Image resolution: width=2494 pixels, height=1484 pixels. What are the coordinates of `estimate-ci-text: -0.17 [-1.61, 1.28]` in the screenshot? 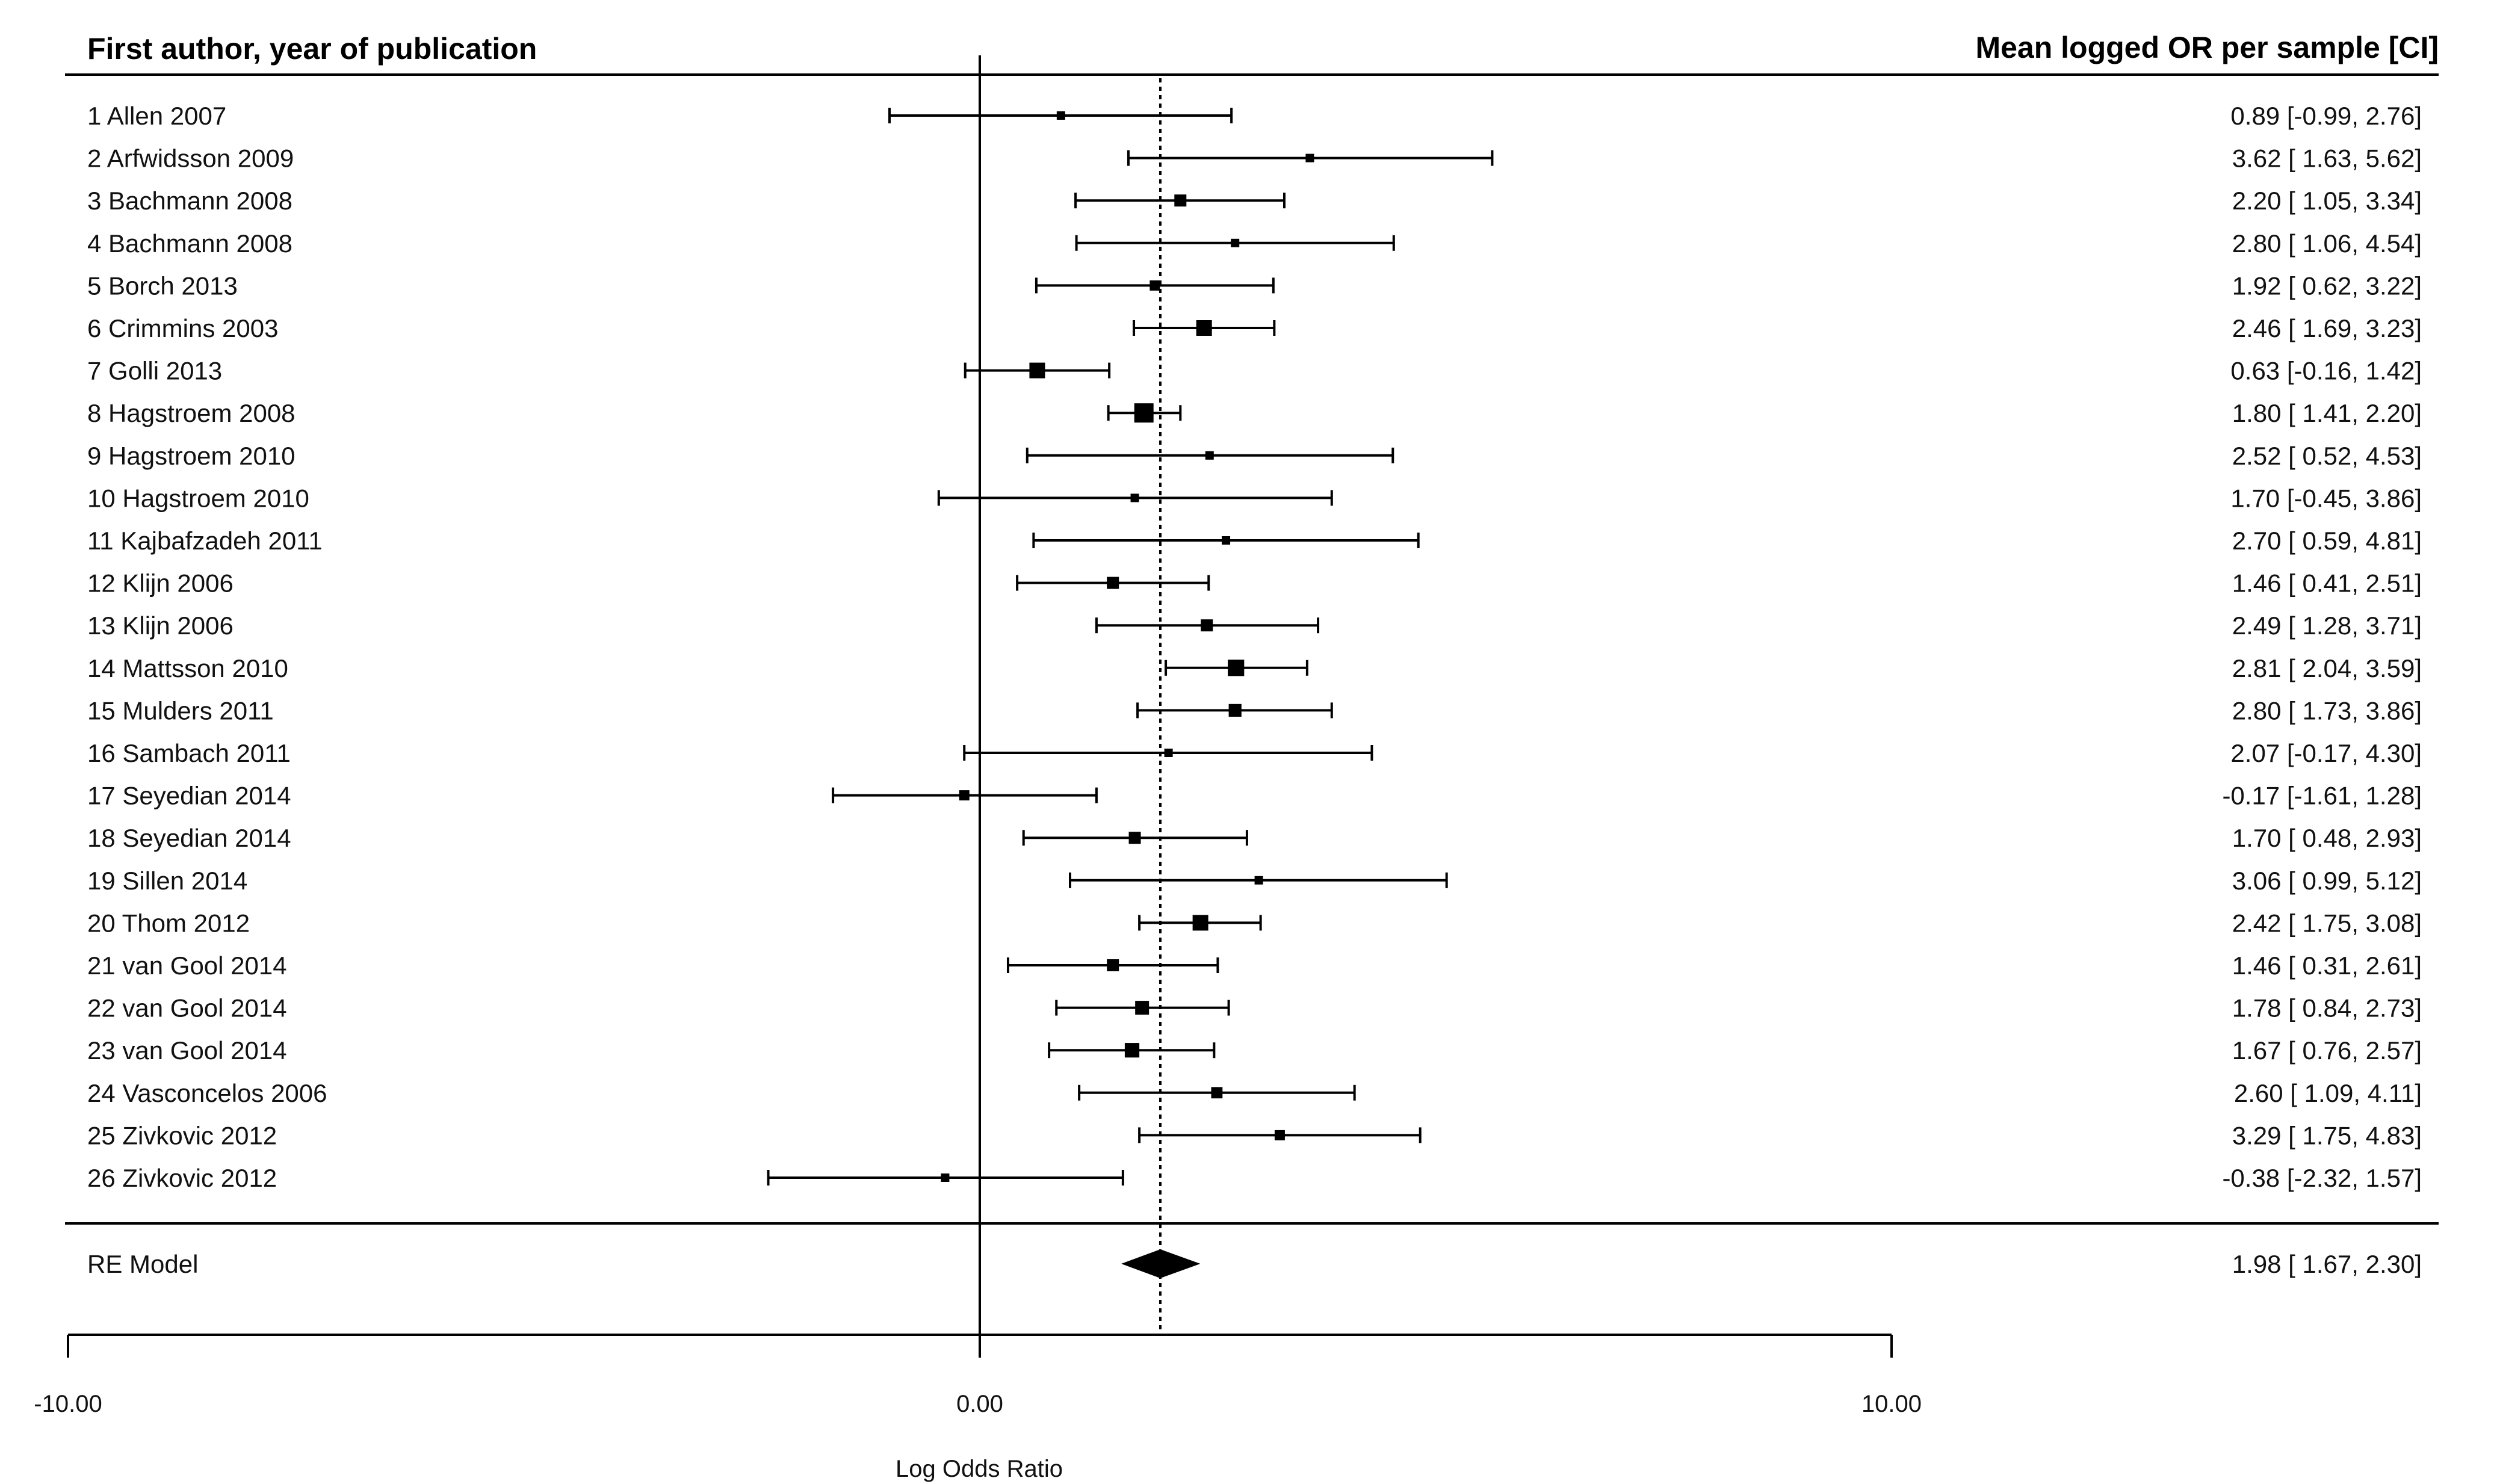 It's located at (2322, 796).